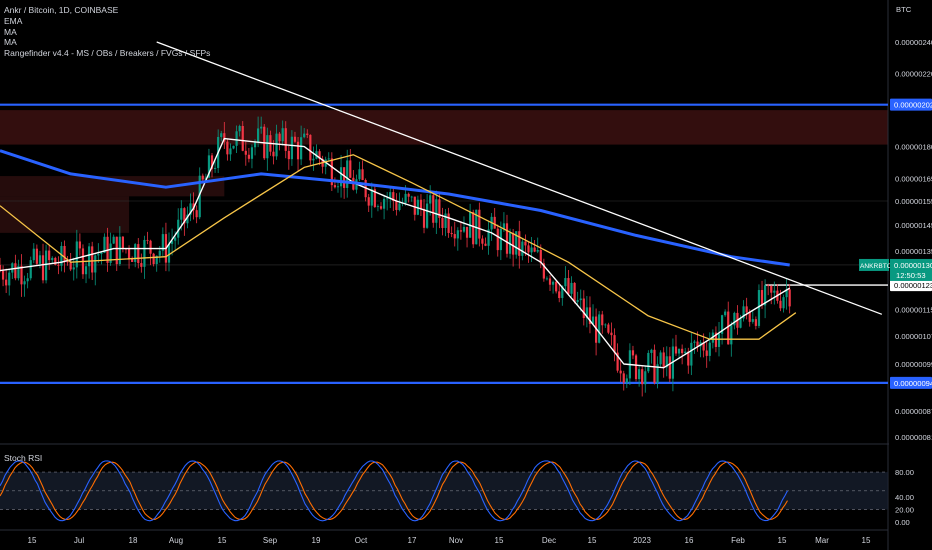 The image size is (932, 550). Describe the element at coordinates (874, 264) in the screenshot. I see `symbol-tag` at that location.